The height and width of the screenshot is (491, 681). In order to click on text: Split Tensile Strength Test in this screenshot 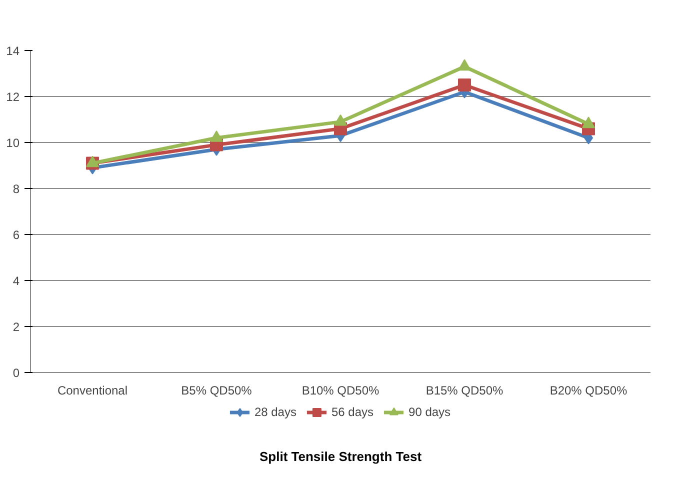, I will do `click(340, 456)`.